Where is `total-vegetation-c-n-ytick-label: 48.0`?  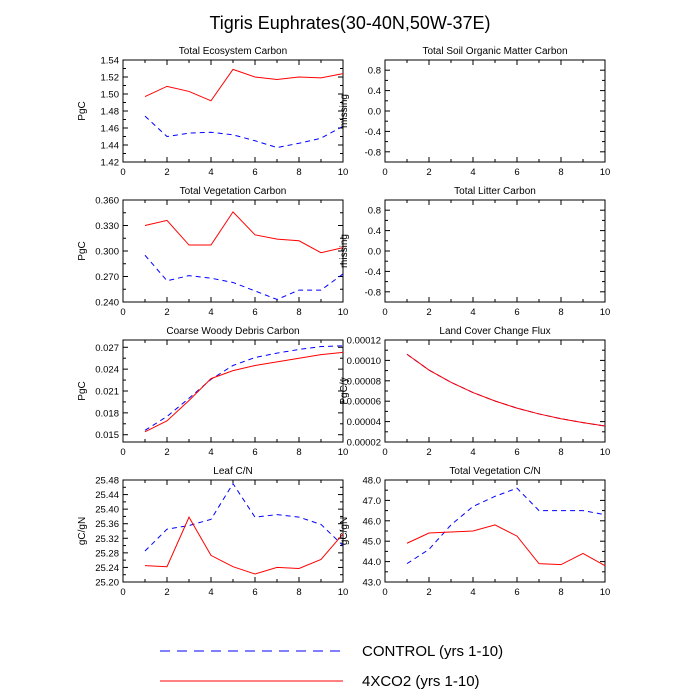 total-vegetation-c-n-ytick-label: 48.0 is located at coordinates (372, 481).